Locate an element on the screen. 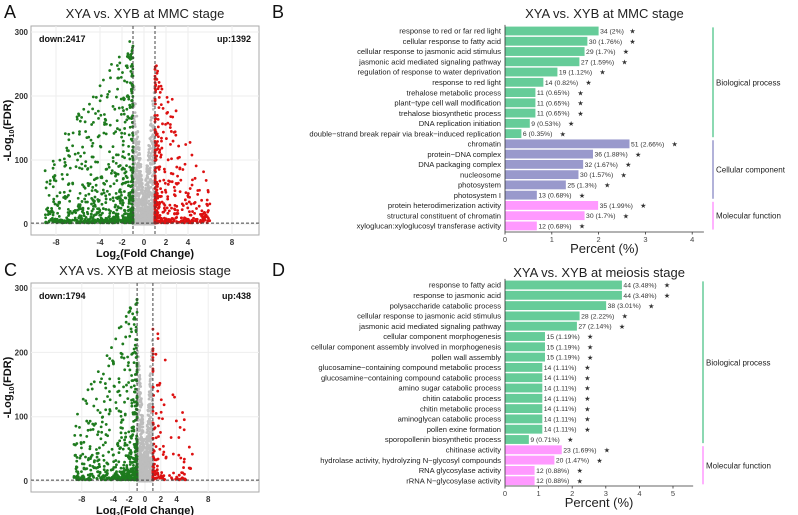 This screenshot has width=798, height=515. panel-label: B is located at coordinates (278, 12).